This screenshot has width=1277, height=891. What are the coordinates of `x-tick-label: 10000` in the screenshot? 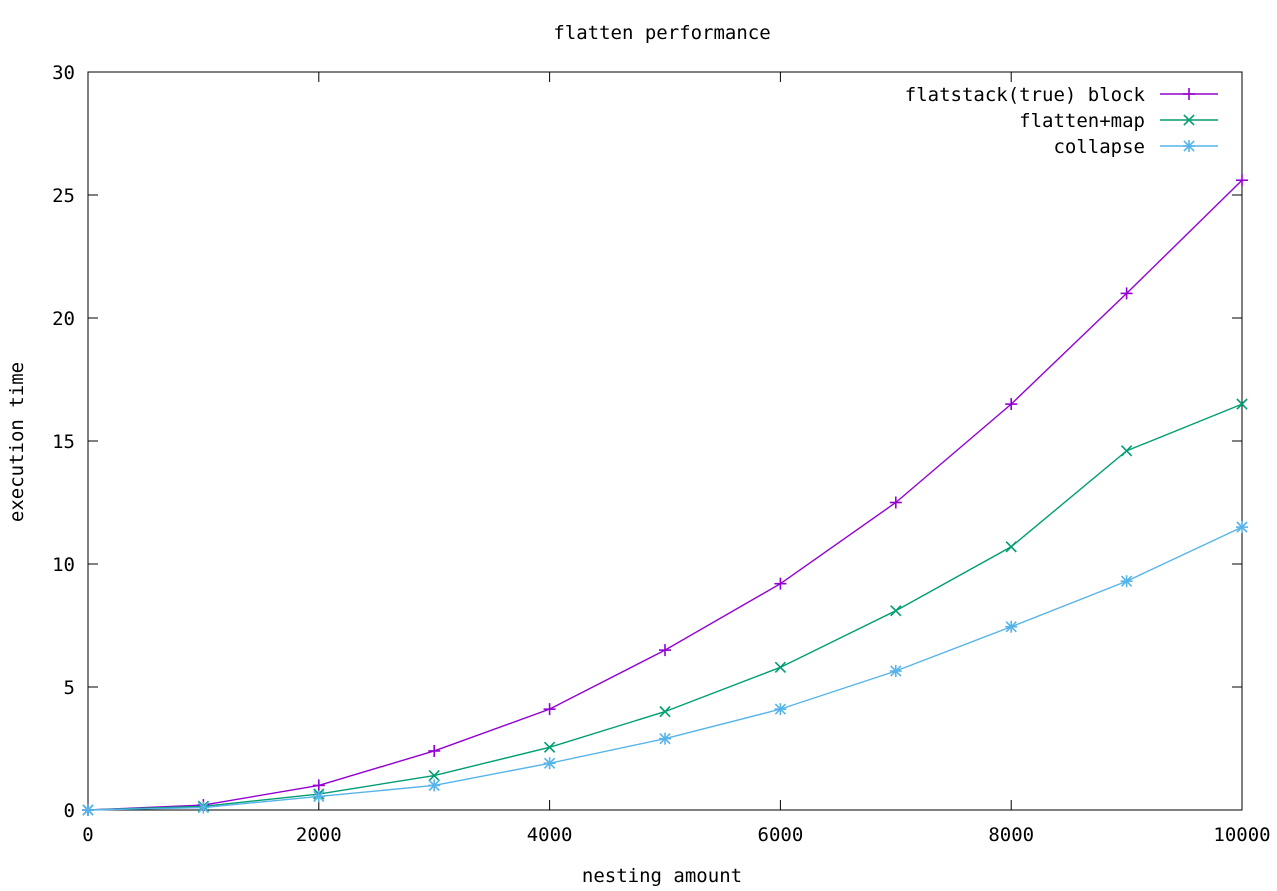 It's located at (1241, 835).